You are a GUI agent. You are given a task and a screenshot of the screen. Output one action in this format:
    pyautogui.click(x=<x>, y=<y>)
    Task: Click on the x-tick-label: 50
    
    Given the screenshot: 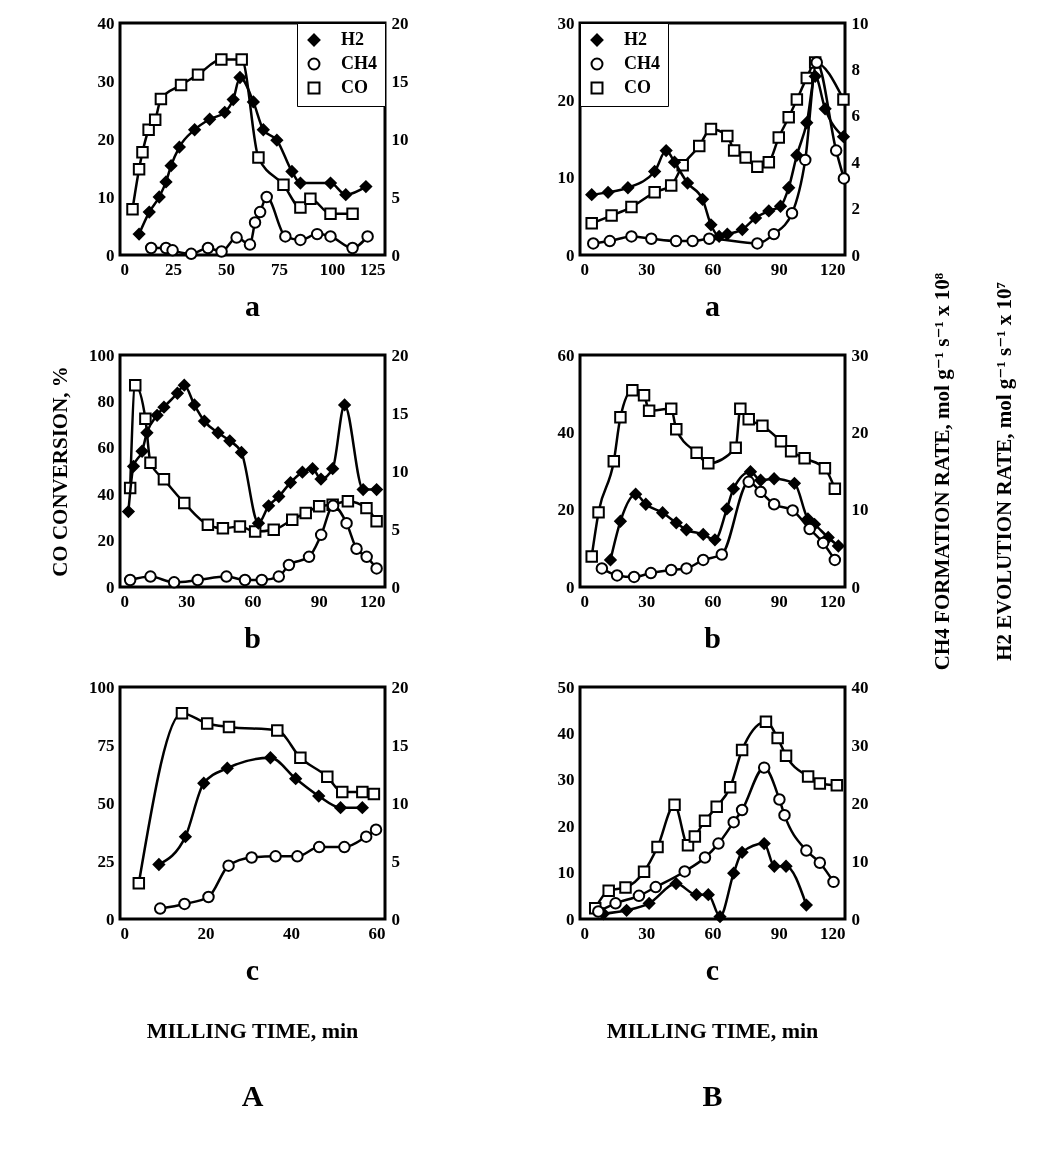 What is the action you would take?
    pyautogui.click(x=226, y=269)
    